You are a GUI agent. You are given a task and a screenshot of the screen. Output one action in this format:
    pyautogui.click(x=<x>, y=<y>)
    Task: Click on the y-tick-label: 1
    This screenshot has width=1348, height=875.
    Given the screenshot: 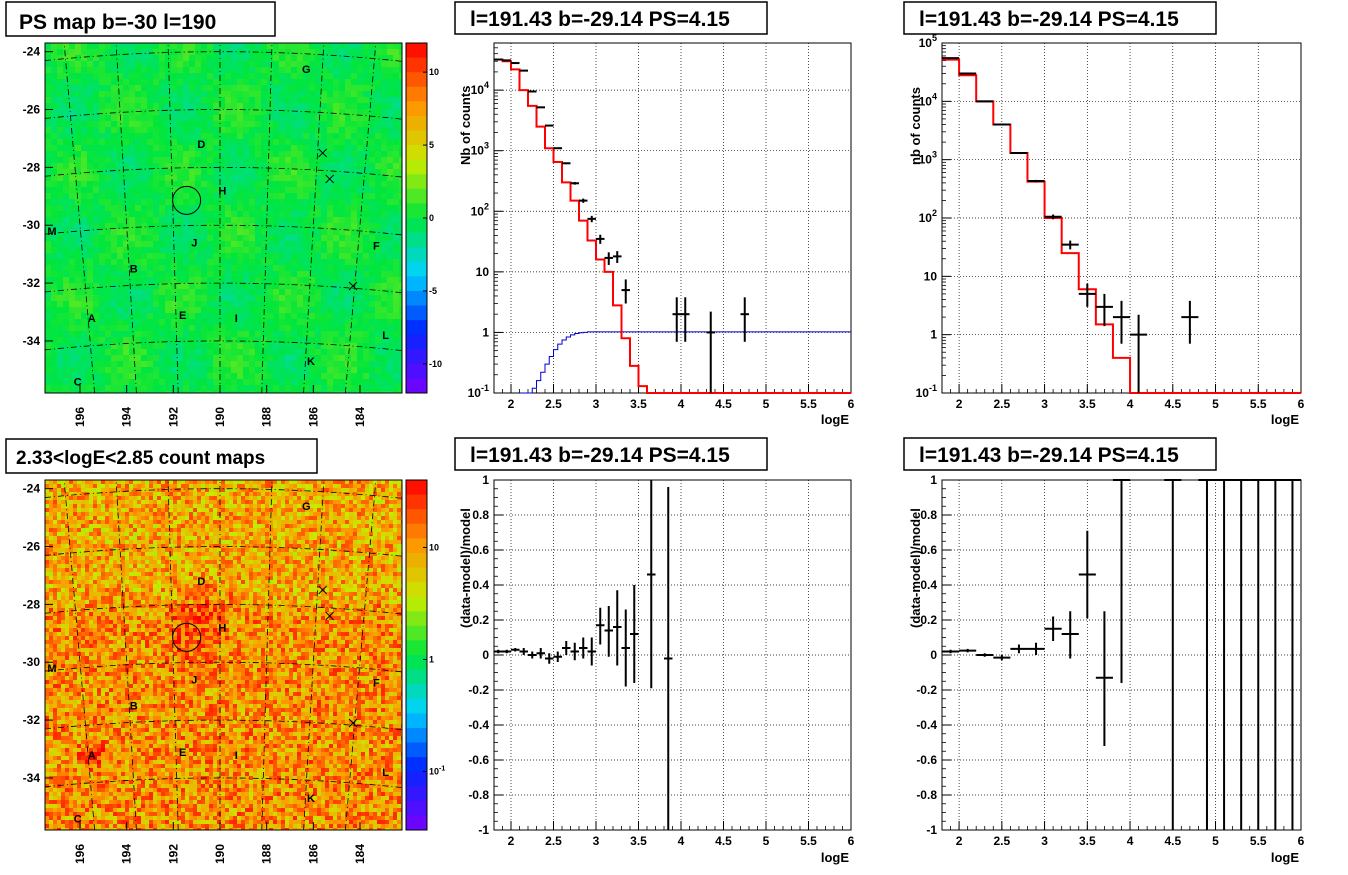 What is the action you would take?
    pyautogui.click(x=933, y=335)
    